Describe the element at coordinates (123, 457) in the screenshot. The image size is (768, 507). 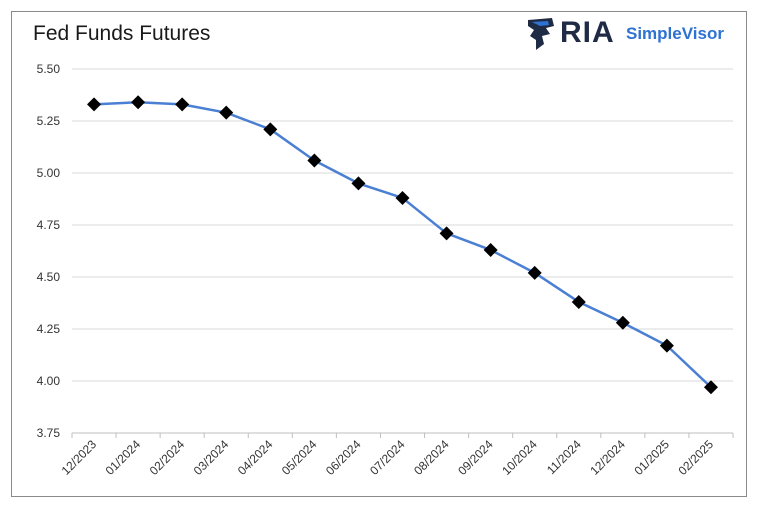
I see `x-tick-label: 01/2024` at that location.